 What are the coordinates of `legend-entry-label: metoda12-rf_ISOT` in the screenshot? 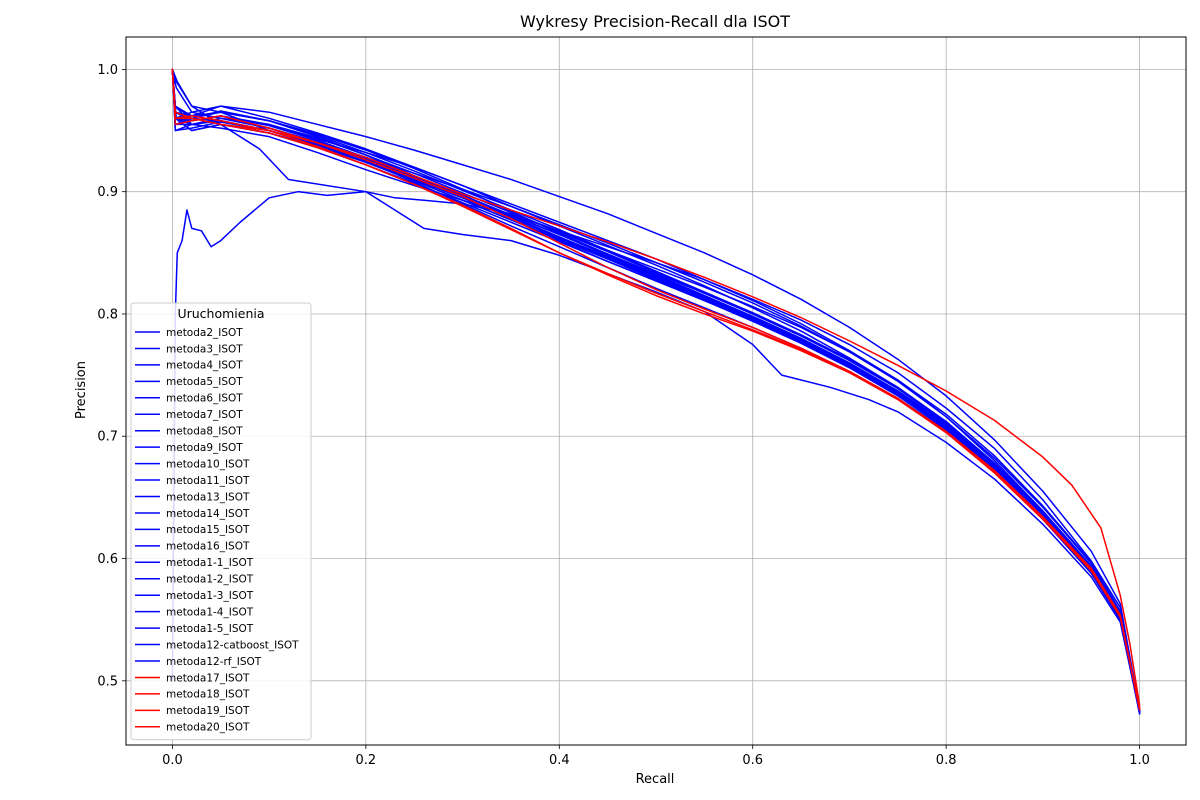 It's located at (214, 662).